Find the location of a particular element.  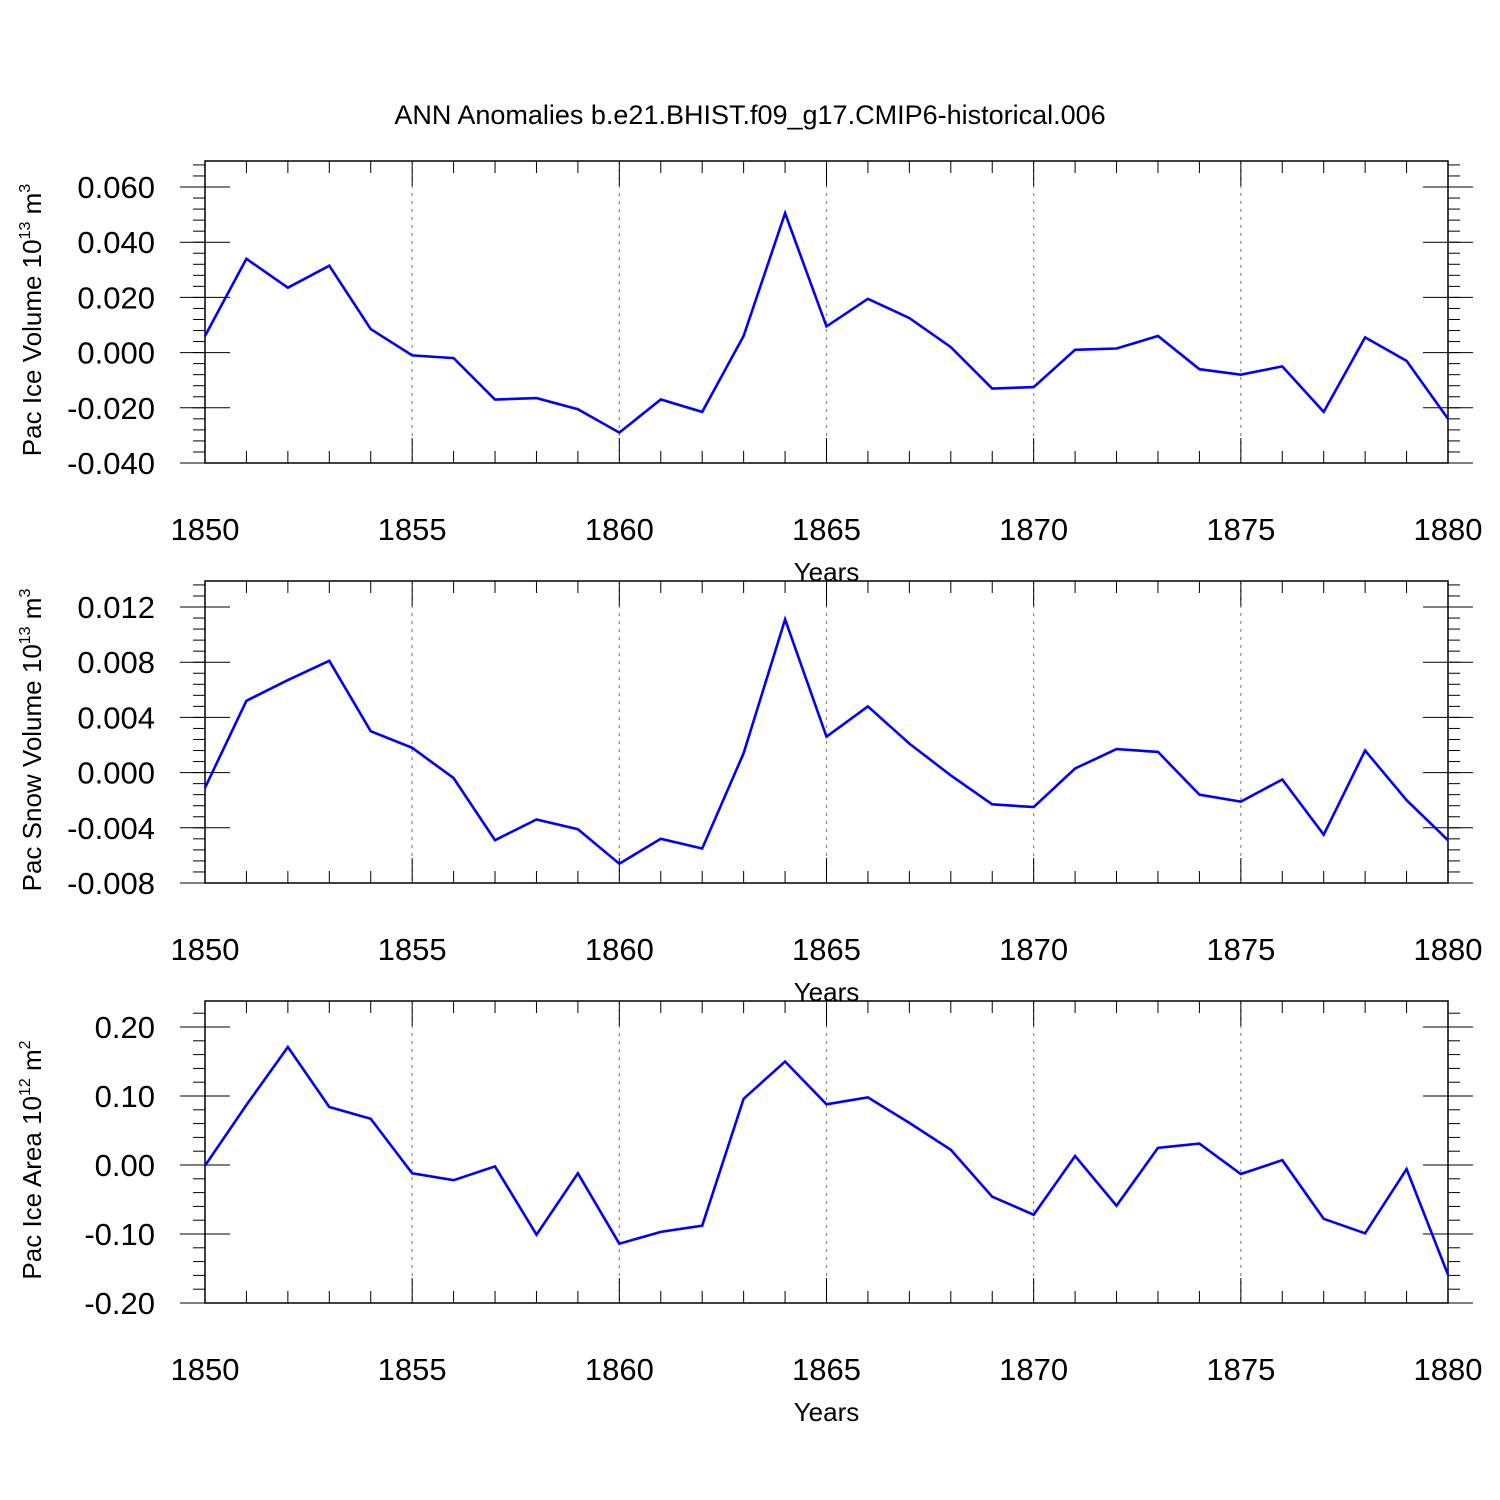

y-axis-label: Pac Snow Volume 1013 m3 is located at coordinates (32, 740).